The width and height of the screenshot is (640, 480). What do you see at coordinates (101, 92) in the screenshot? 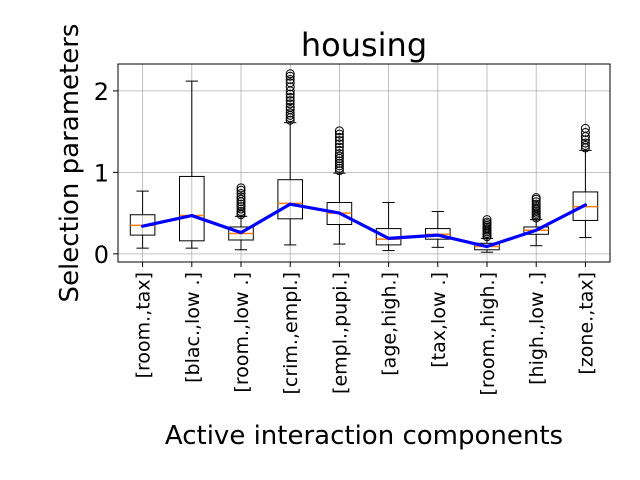
I see `y-tick-label: 2` at bounding box center [101, 92].